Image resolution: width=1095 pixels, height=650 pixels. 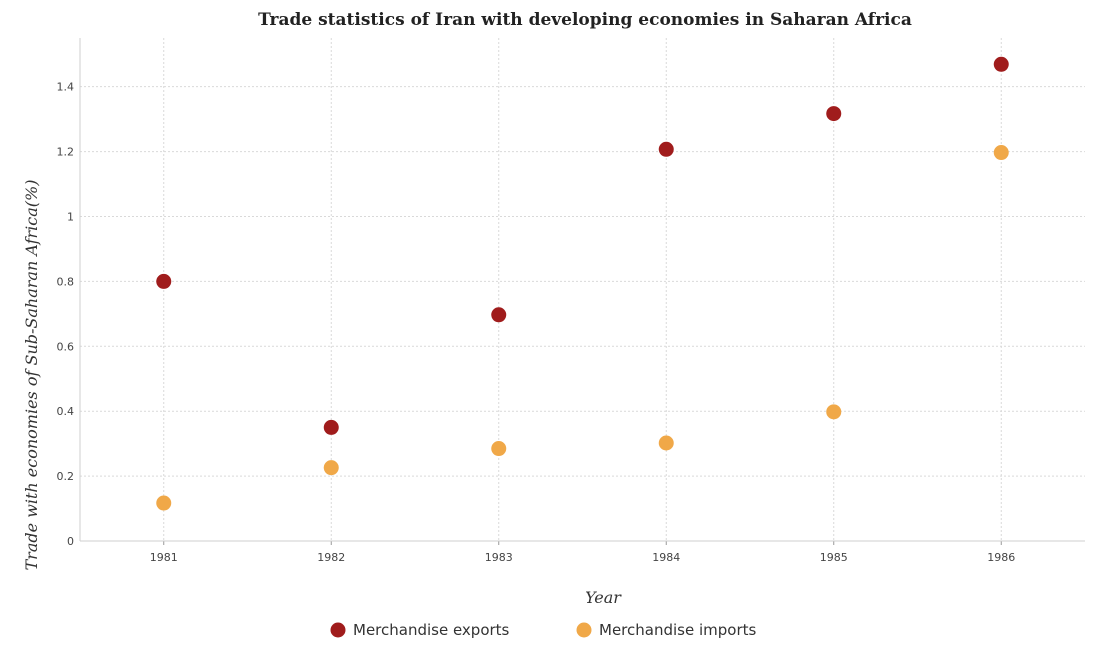 I want to click on x-tick-label: 1983, so click(x=499, y=557).